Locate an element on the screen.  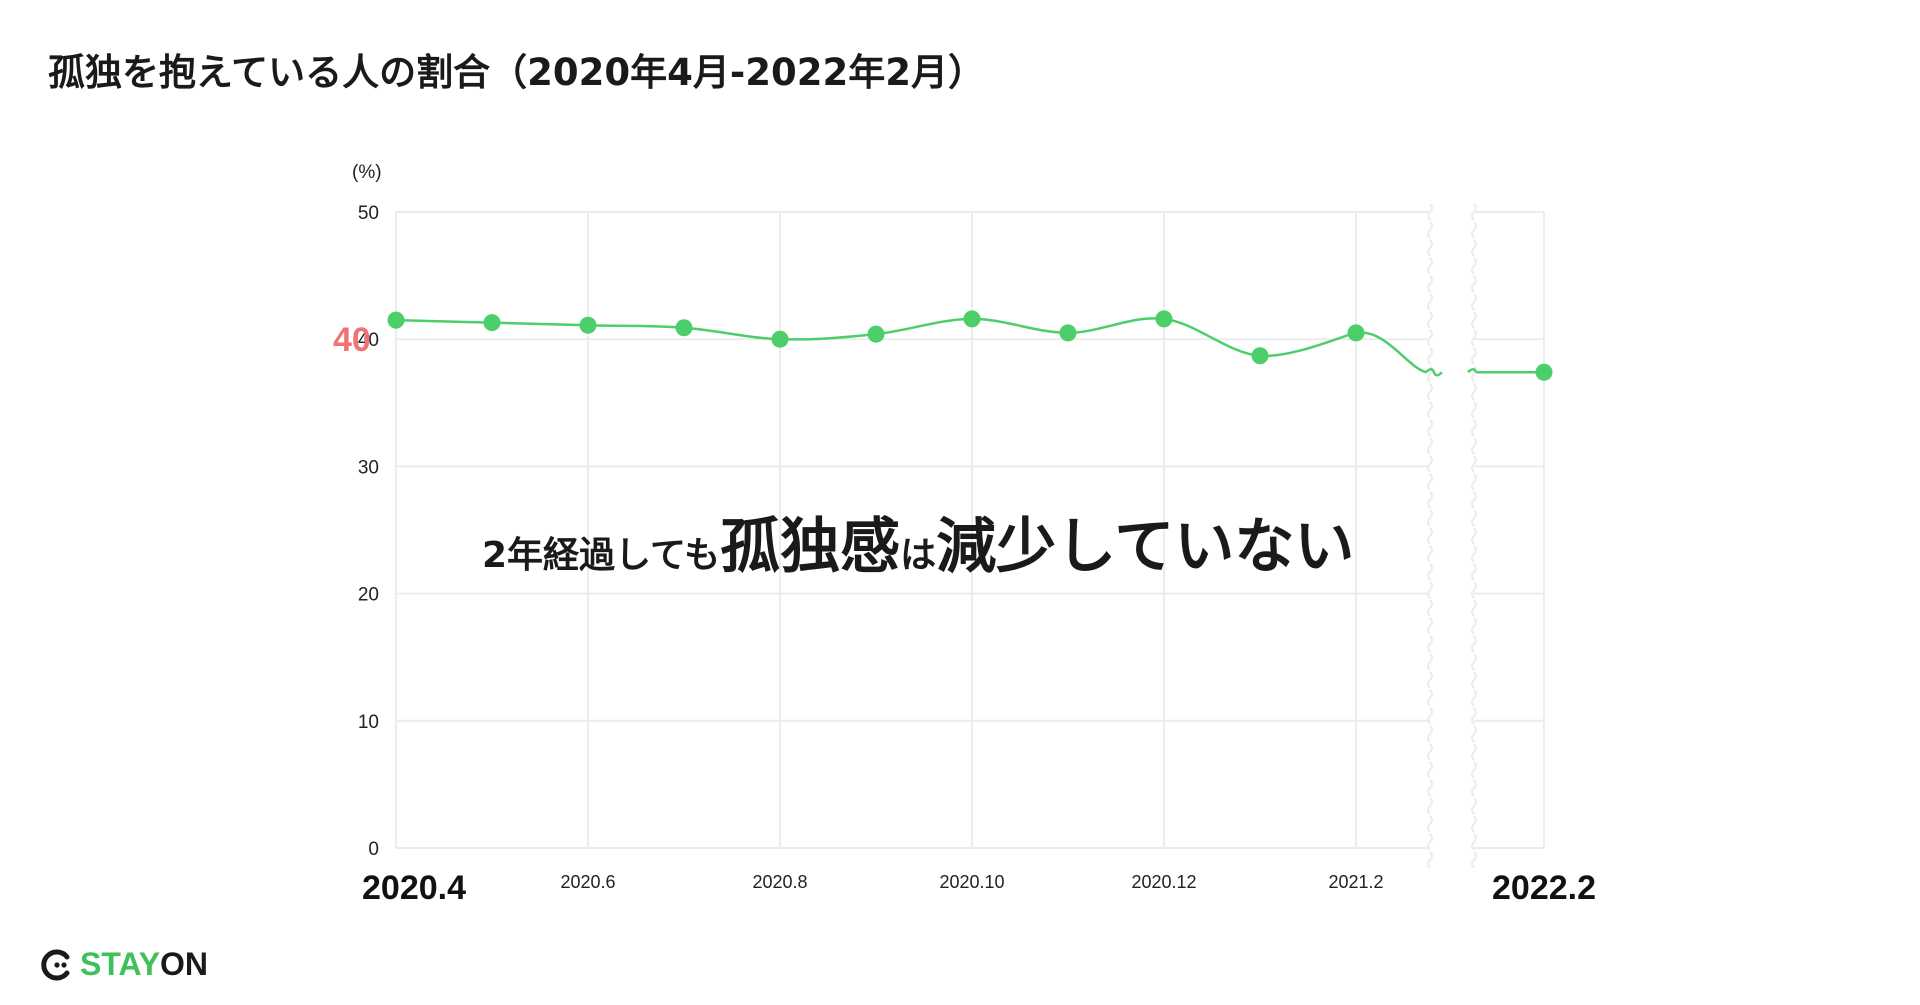
series-line is located at coordinates (911, 345).